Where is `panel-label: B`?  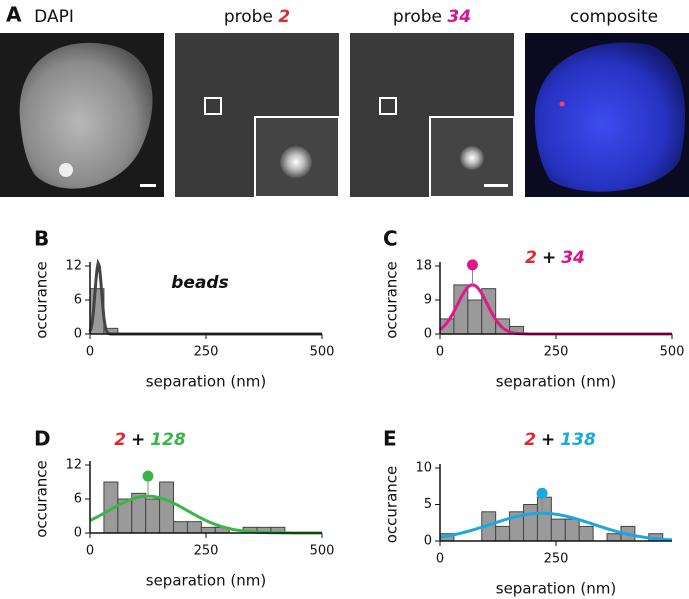
panel-label: B is located at coordinates (41, 239).